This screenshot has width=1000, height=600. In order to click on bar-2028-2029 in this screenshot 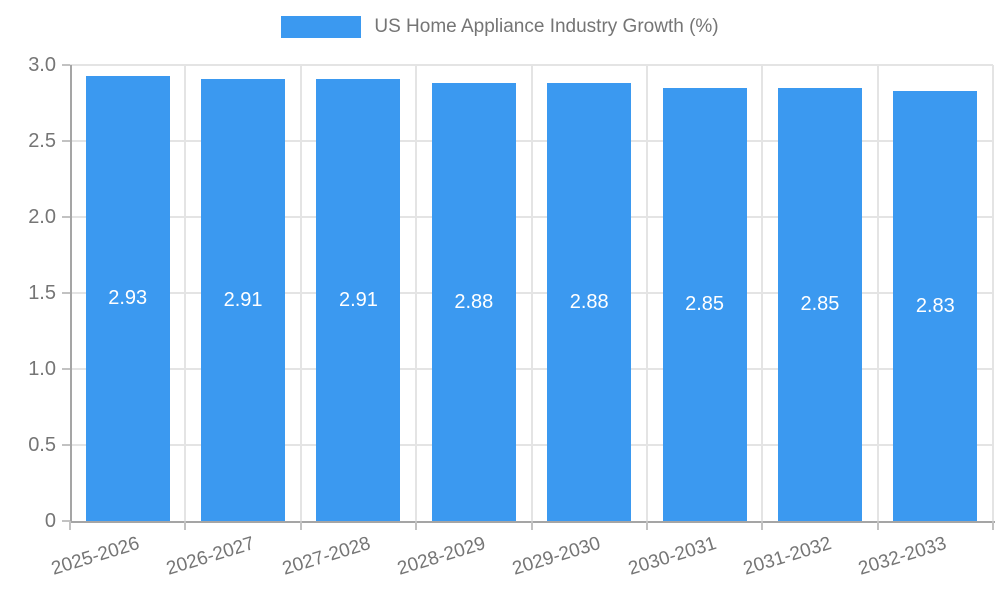, I will do `click(473, 302)`.